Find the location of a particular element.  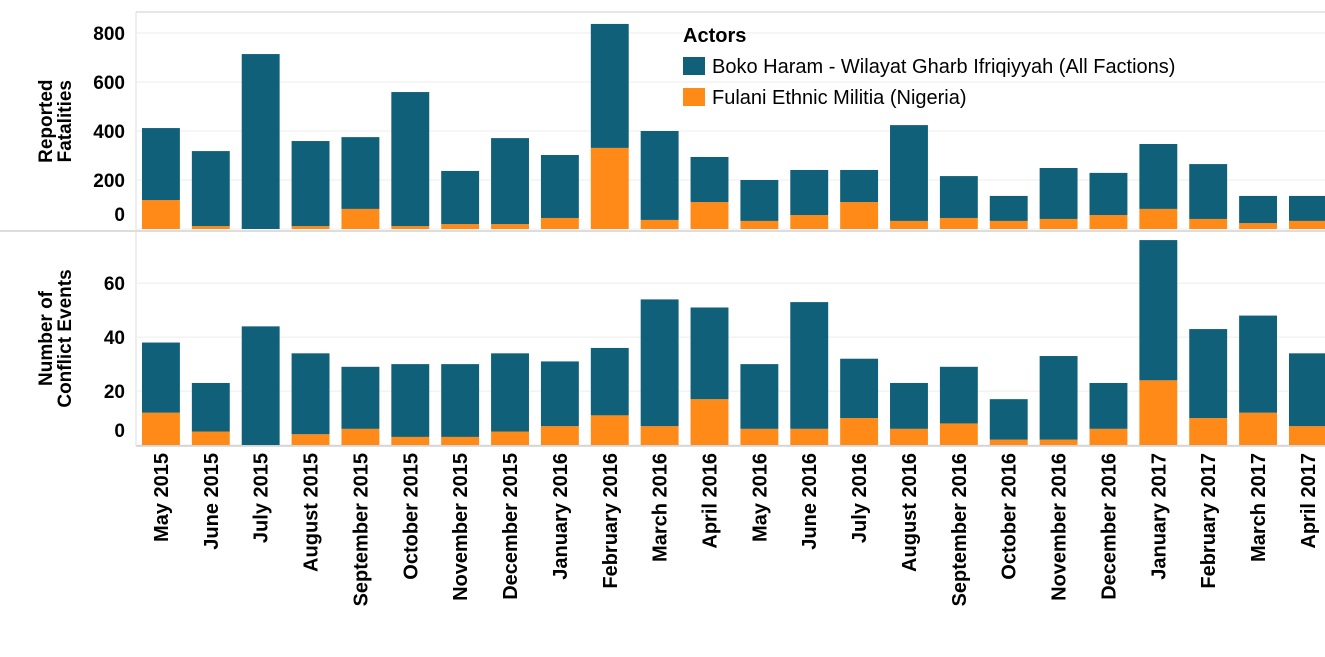

y-tick-label: 600 is located at coordinates (109, 83).